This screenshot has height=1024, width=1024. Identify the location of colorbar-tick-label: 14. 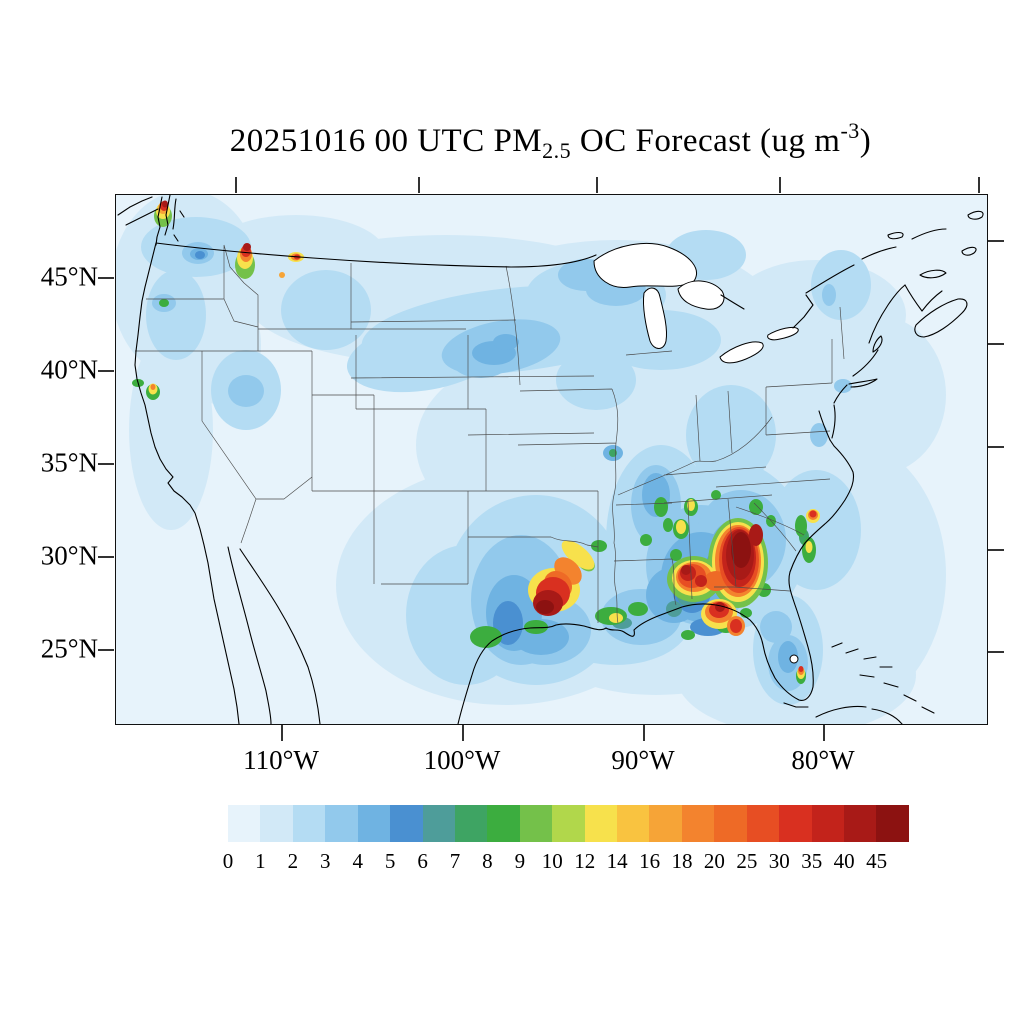
(617, 861).